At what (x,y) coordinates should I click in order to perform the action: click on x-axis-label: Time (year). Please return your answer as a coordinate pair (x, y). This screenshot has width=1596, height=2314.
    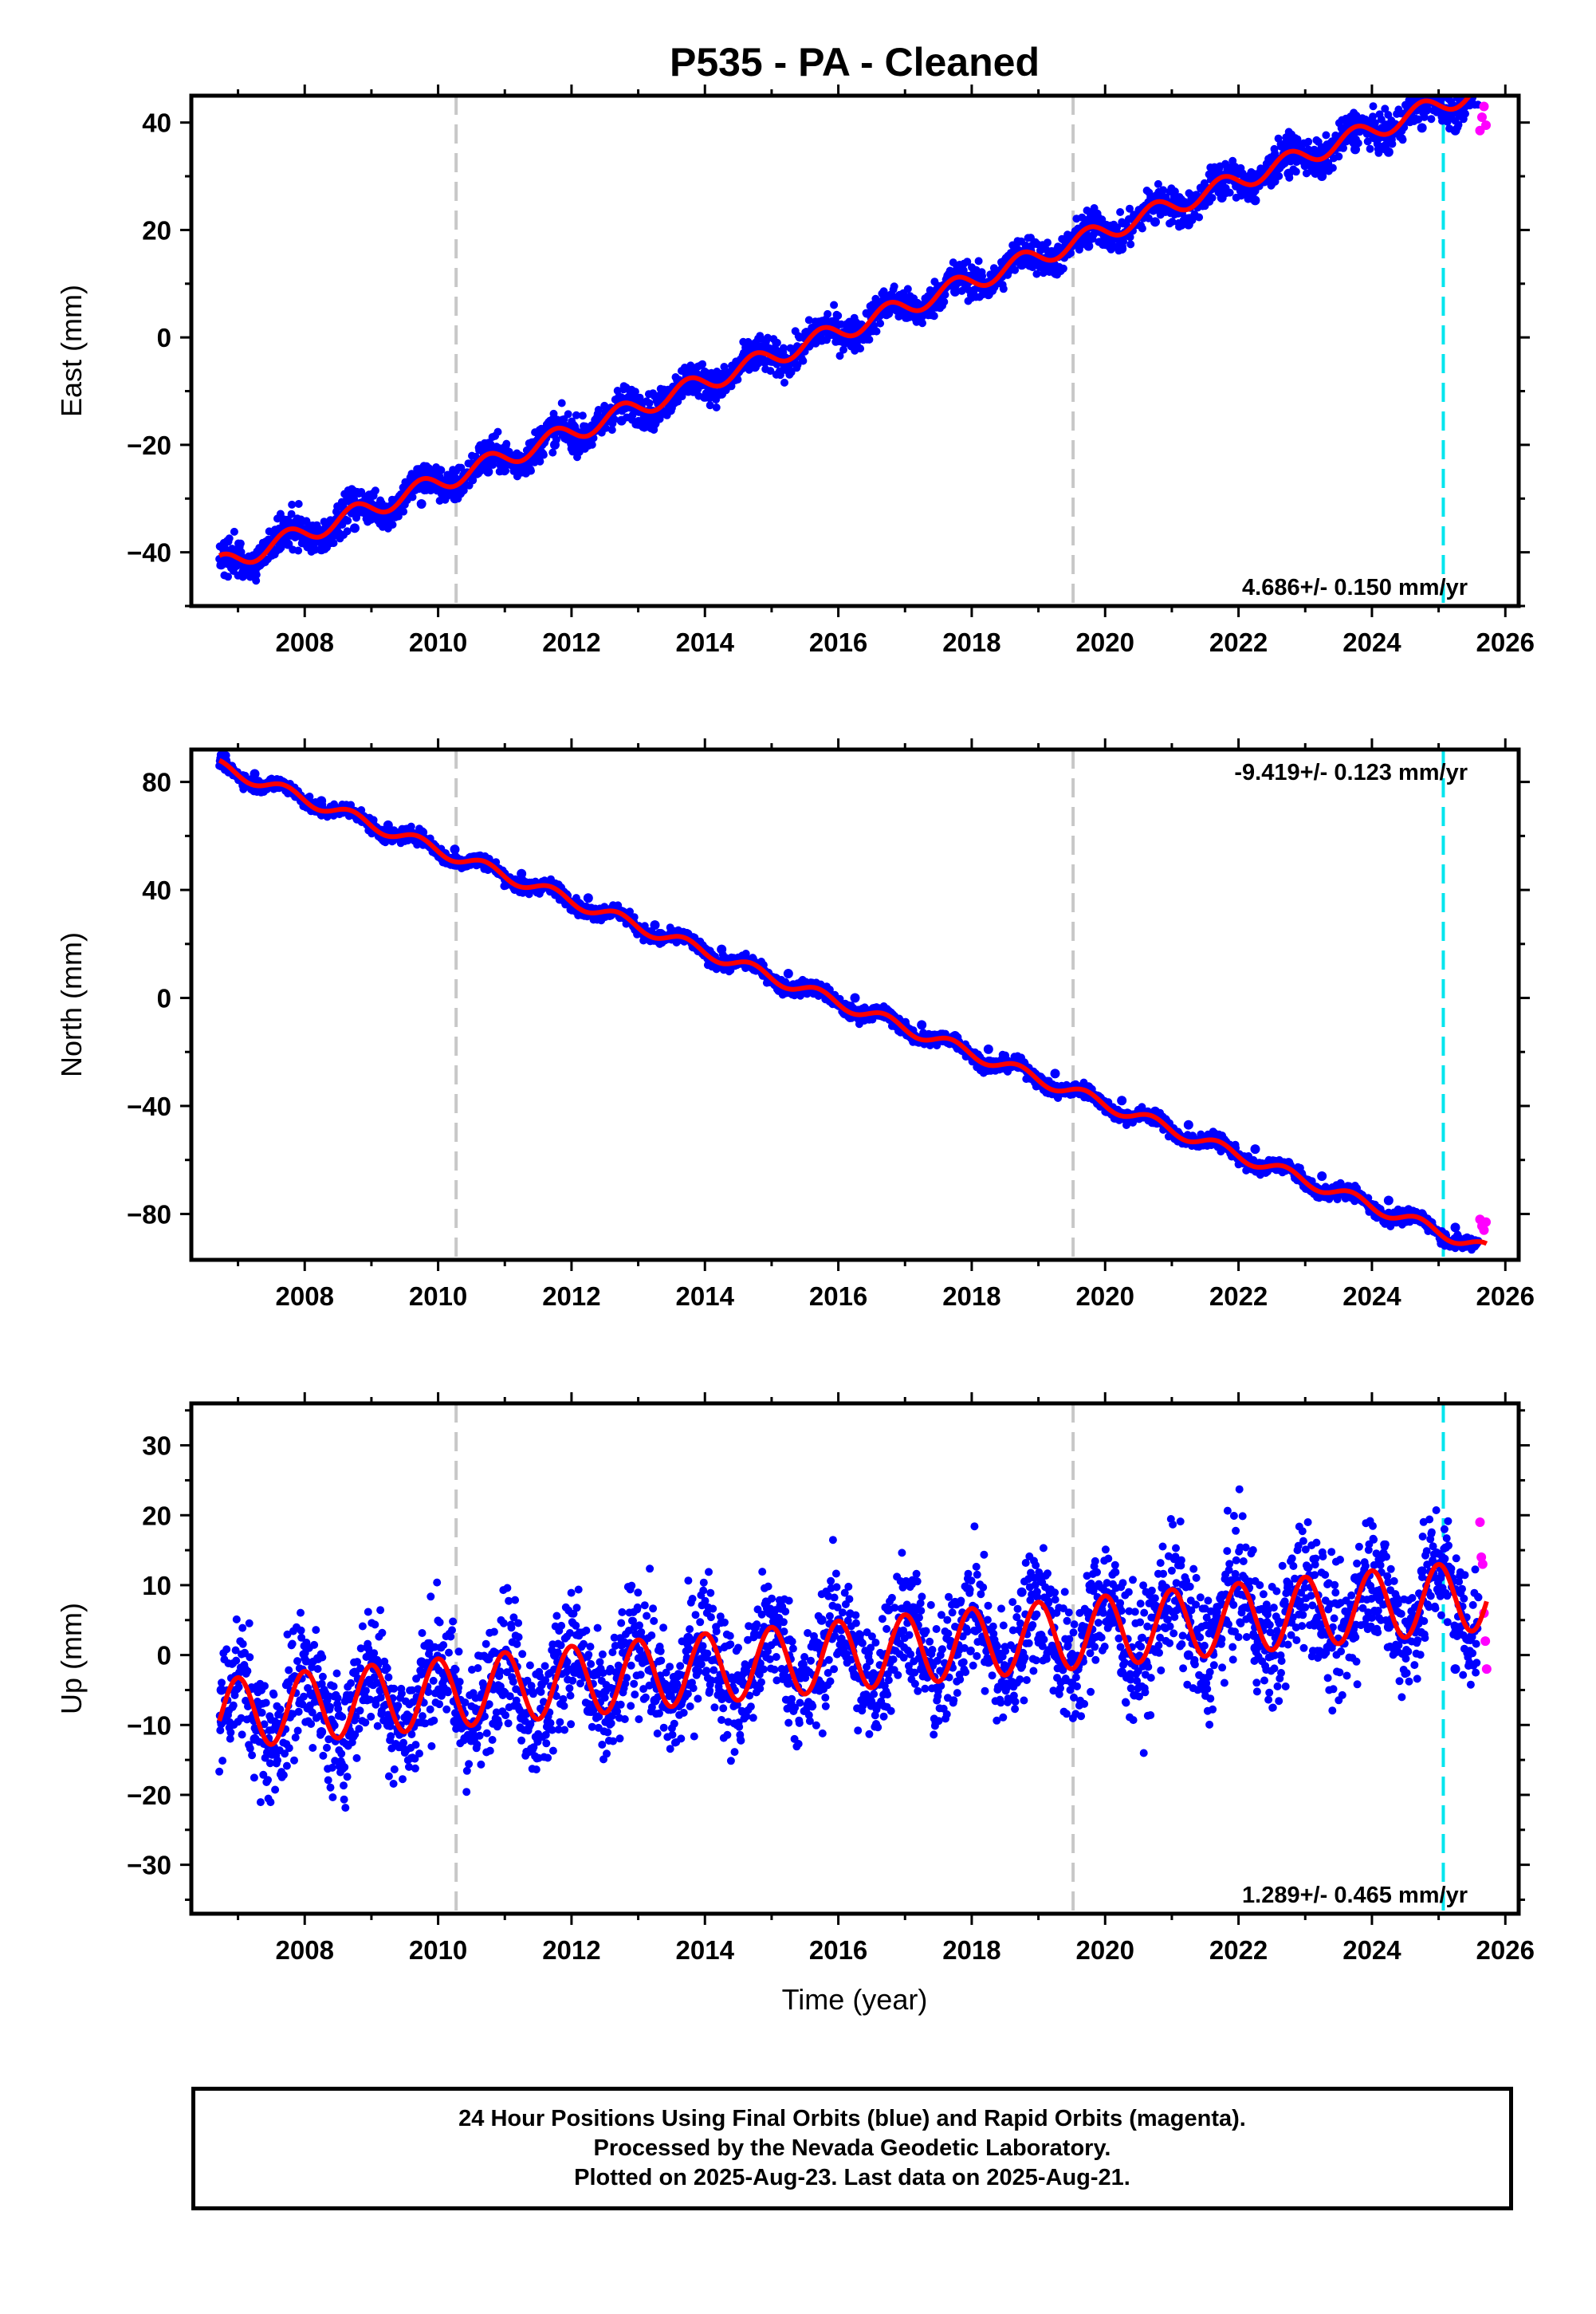
    Looking at the image, I should click on (855, 1999).